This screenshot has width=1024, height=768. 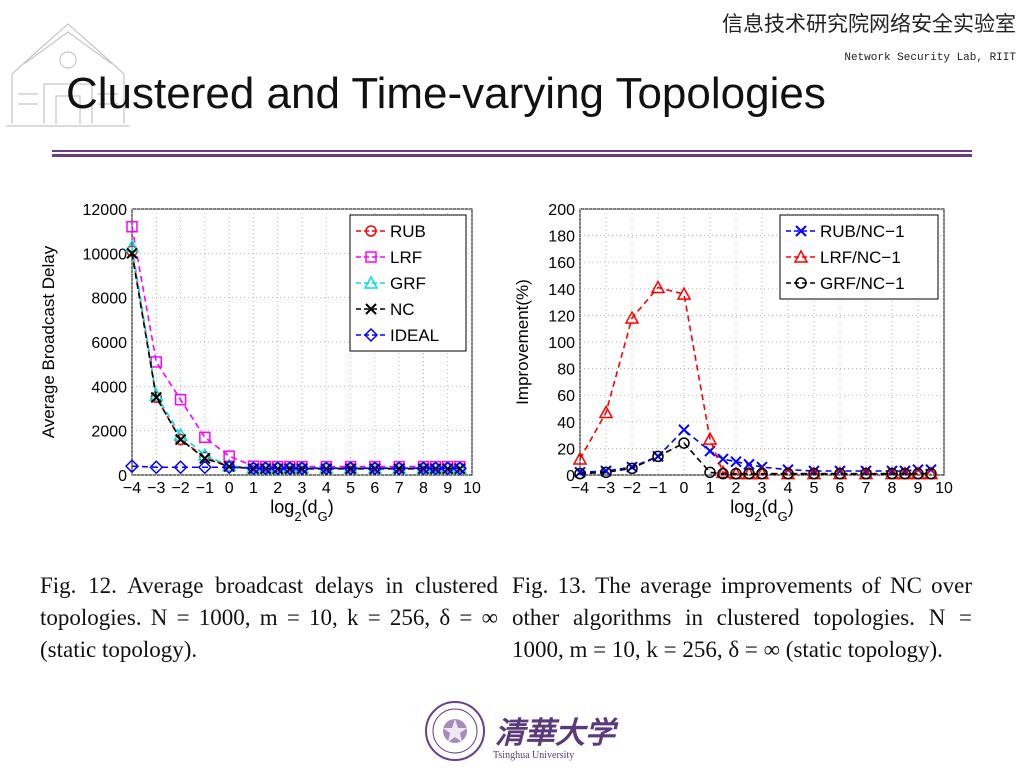 What do you see at coordinates (534, 755) in the screenshot?
I see `university-name-english: Tsinghua University` at bounding box center [534, 755].